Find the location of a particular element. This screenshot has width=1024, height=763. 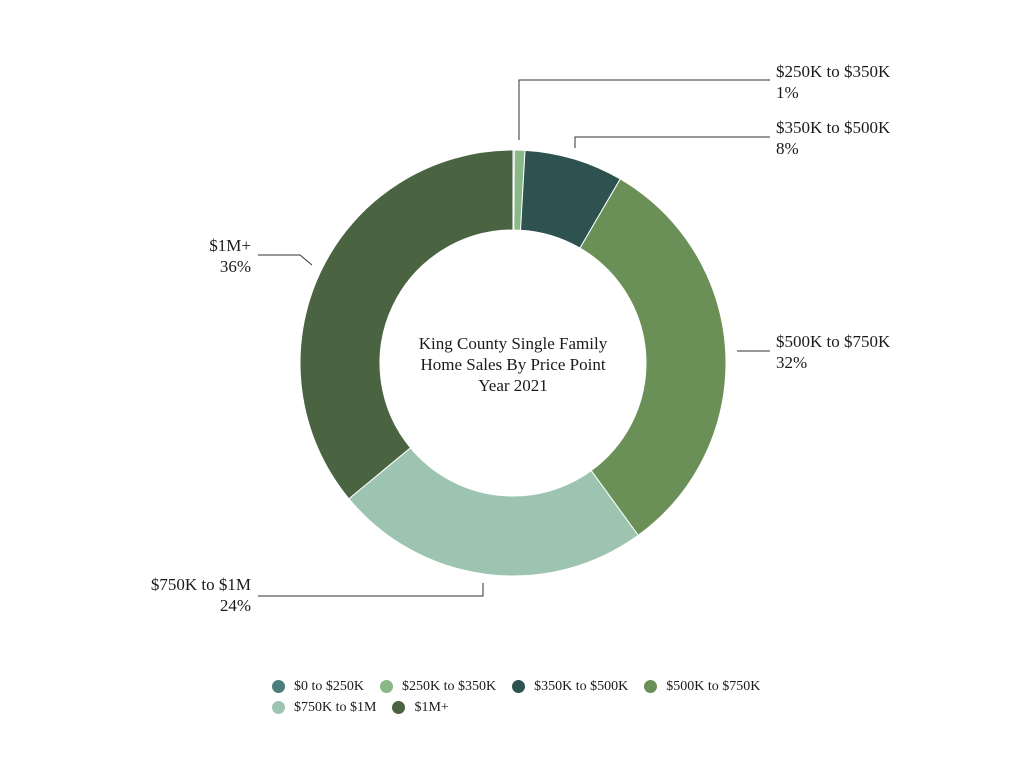

legend-item-0-250k: $0 to $250K is located at coordinates (318, 687).